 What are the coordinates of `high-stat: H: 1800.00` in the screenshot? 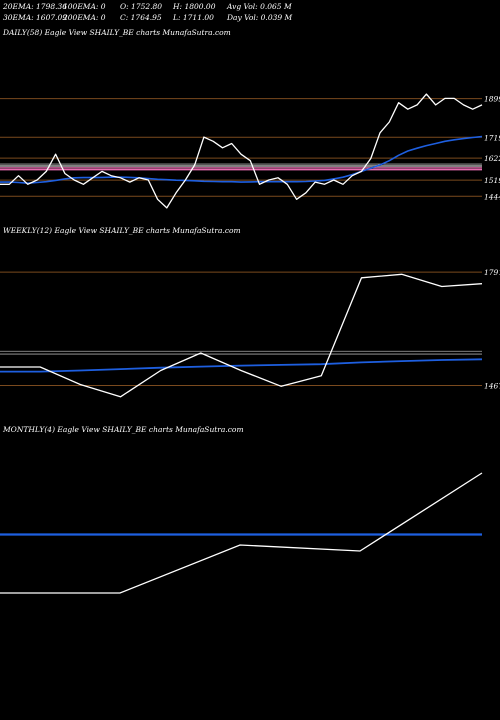 It's located at (194, 6).